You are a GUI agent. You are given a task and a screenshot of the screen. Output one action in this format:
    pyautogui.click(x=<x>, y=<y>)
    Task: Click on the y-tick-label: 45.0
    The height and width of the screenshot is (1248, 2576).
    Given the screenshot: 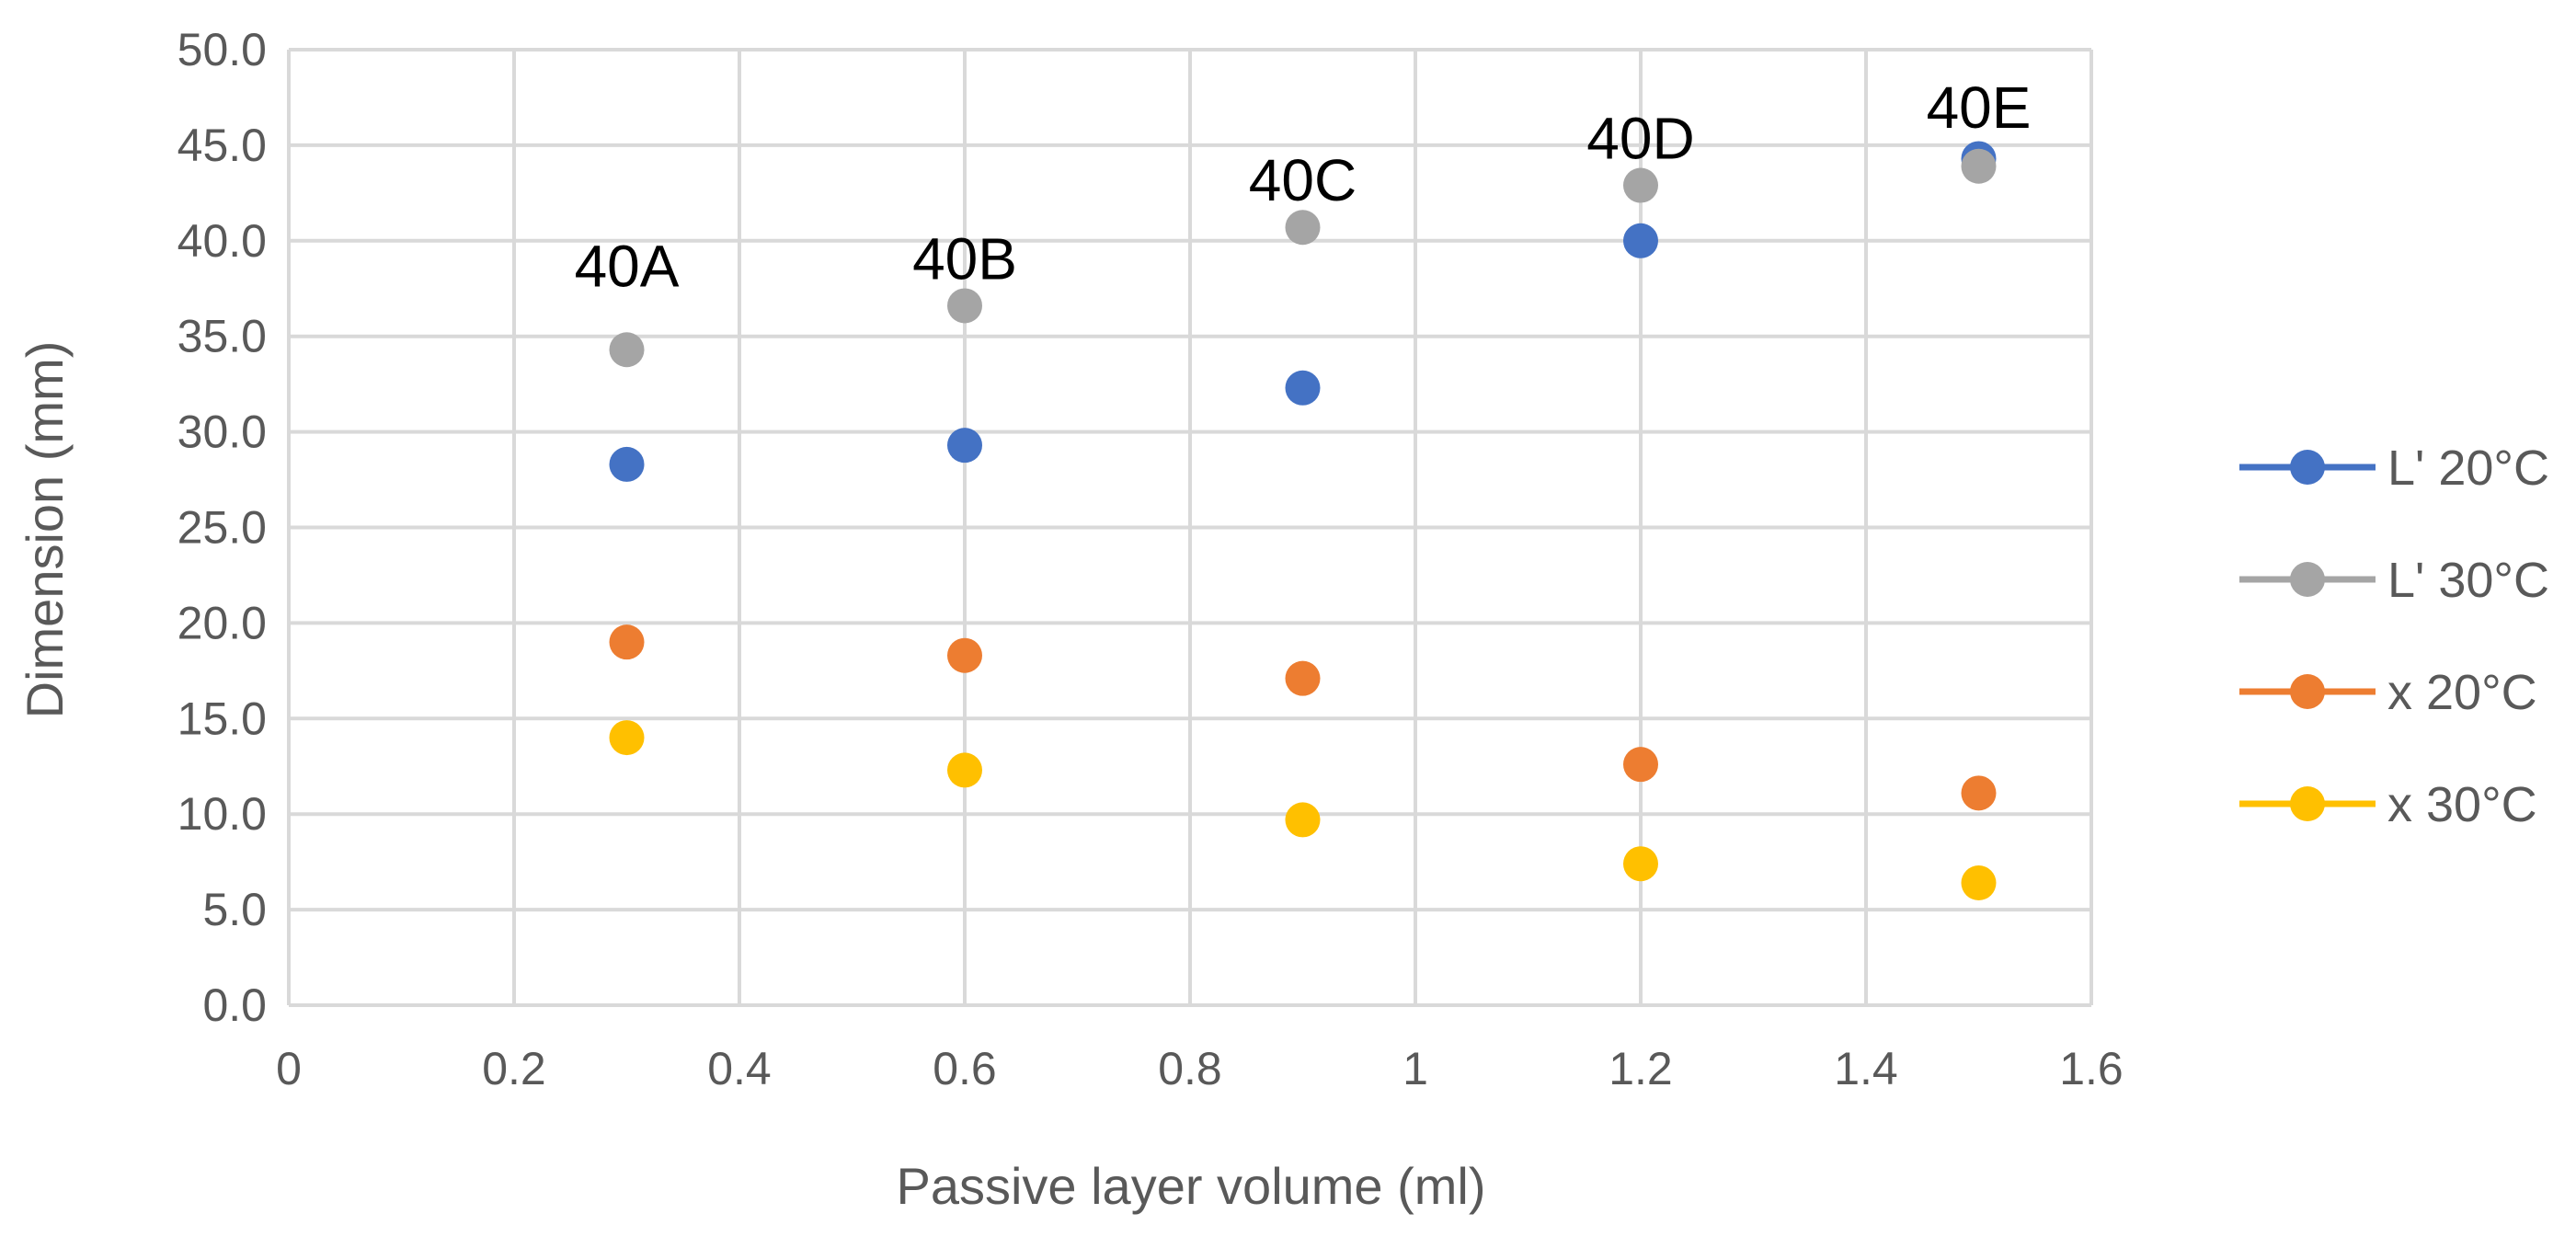 What is the action you would take?
    pyautogui.click(x=222, y=146)
    